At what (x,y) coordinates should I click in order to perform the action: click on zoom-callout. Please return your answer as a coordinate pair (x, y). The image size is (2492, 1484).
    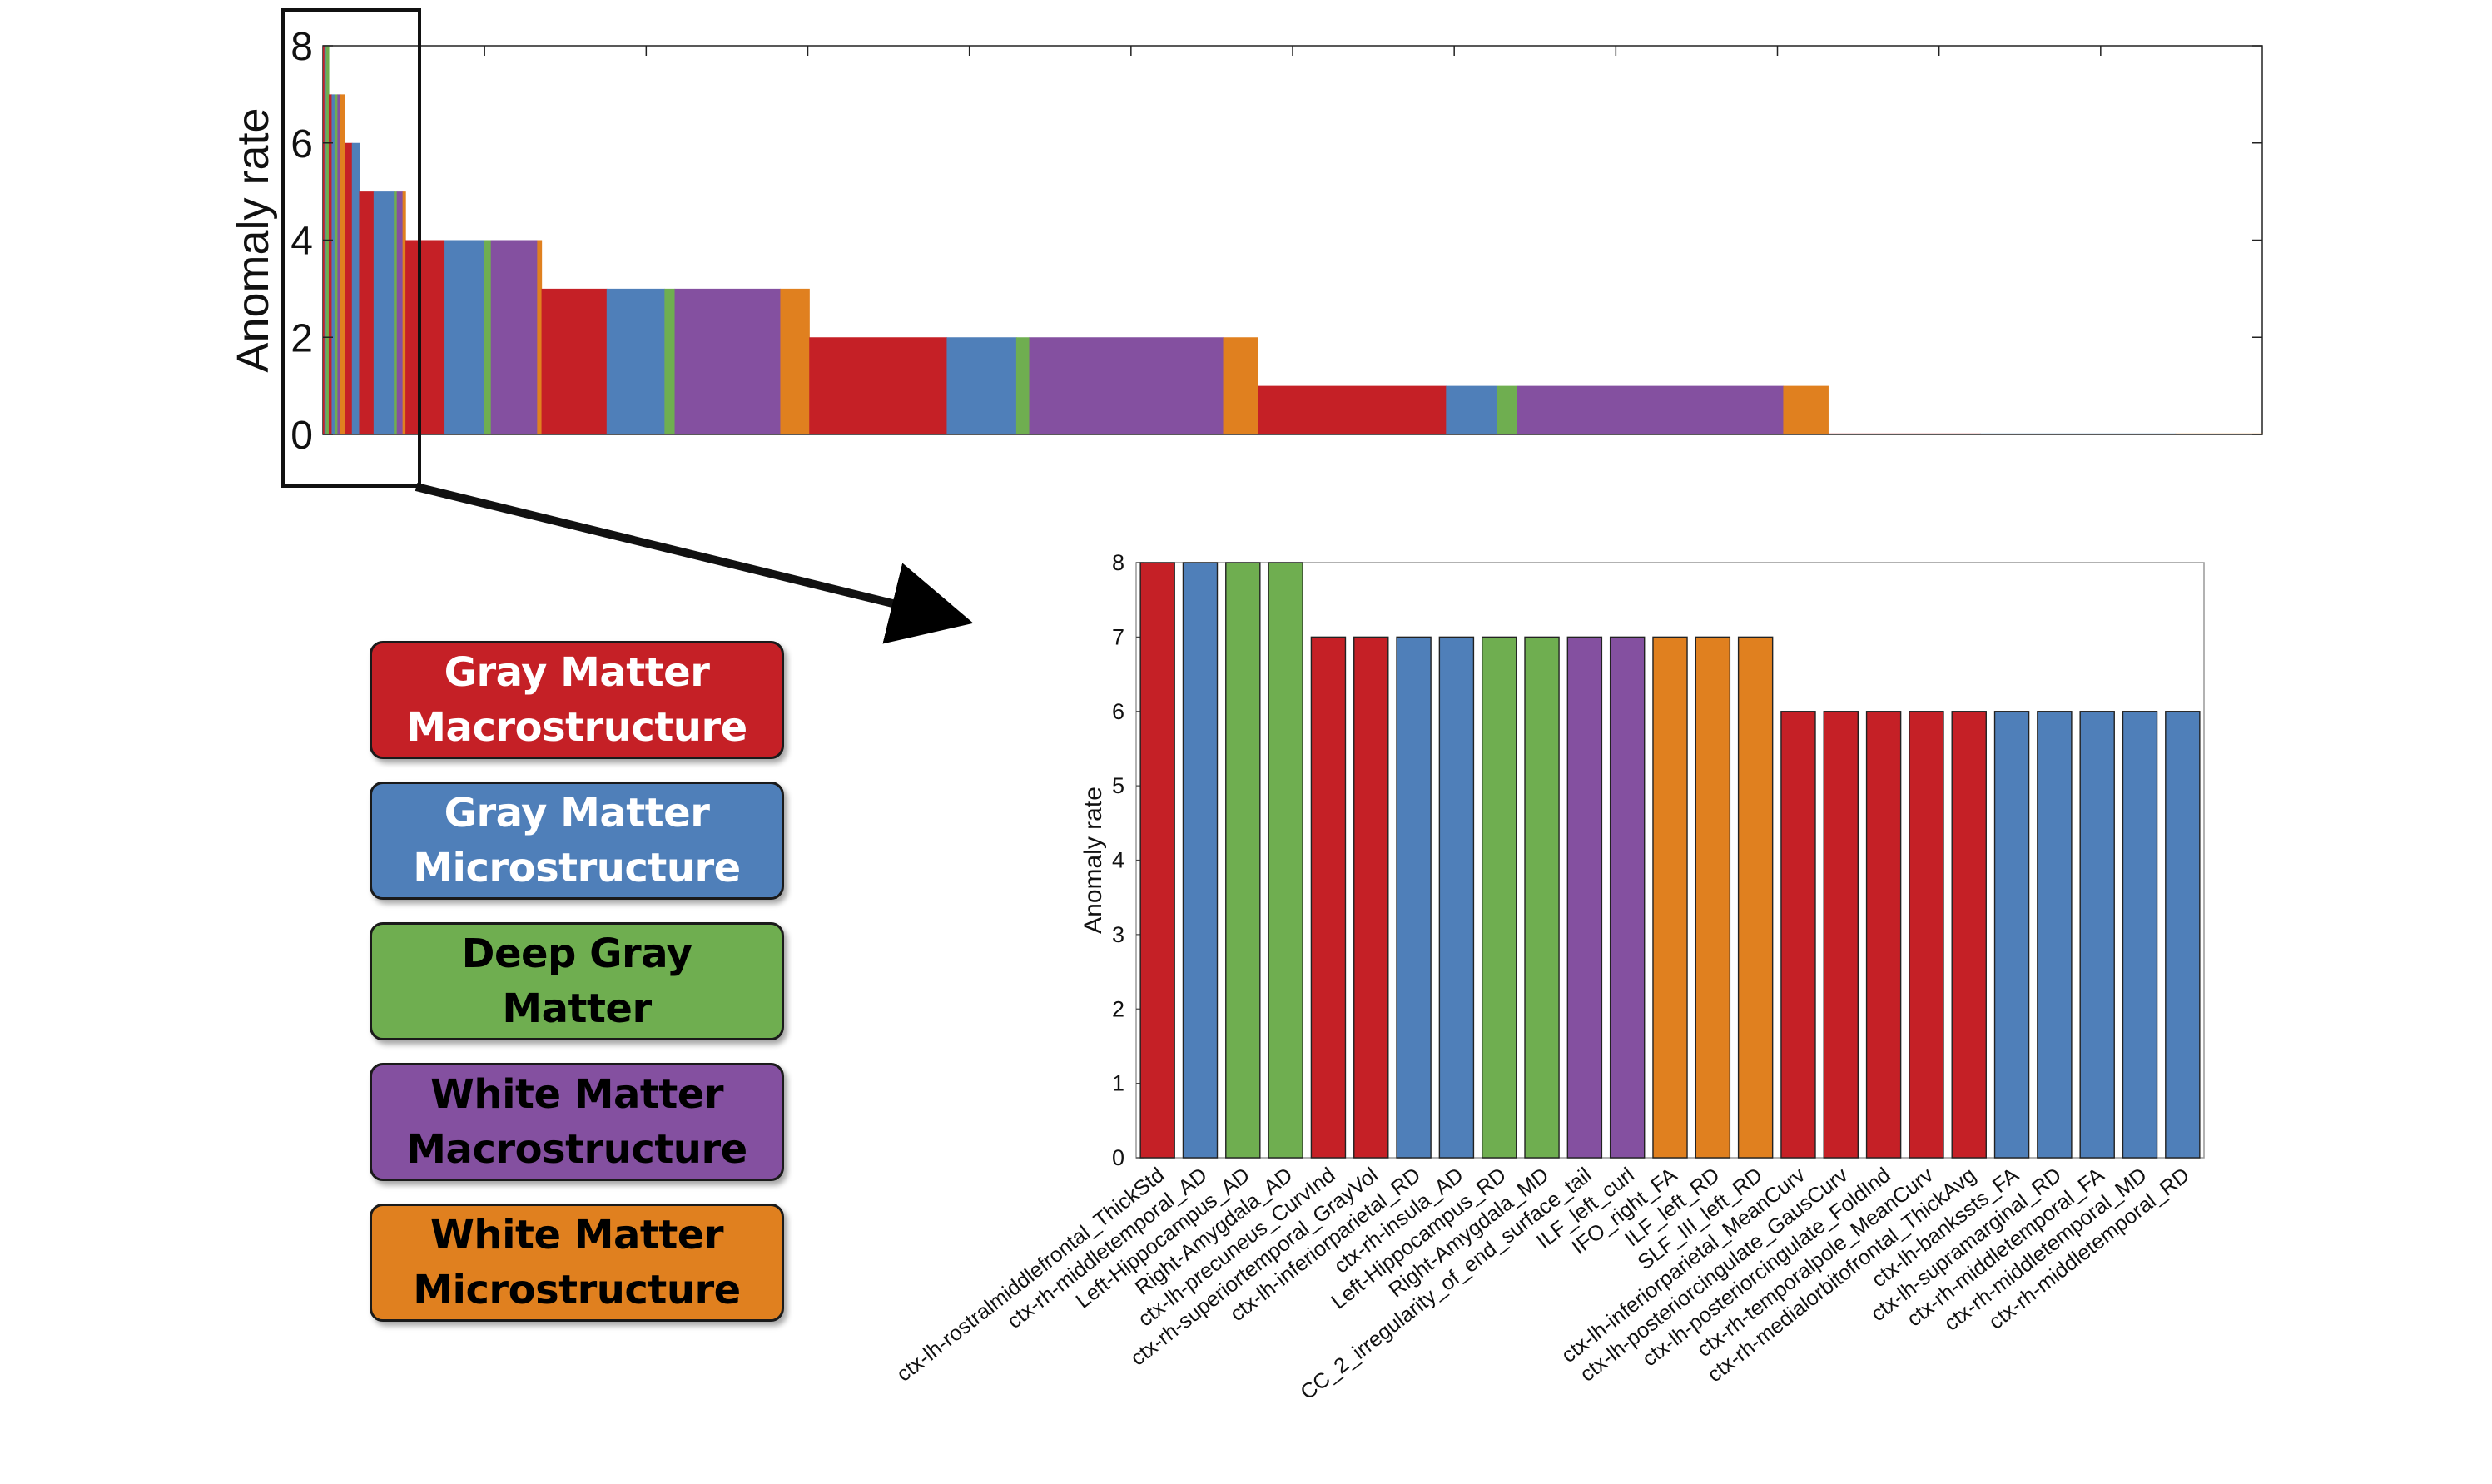
    Looking at the image, I should click on (627, 326).